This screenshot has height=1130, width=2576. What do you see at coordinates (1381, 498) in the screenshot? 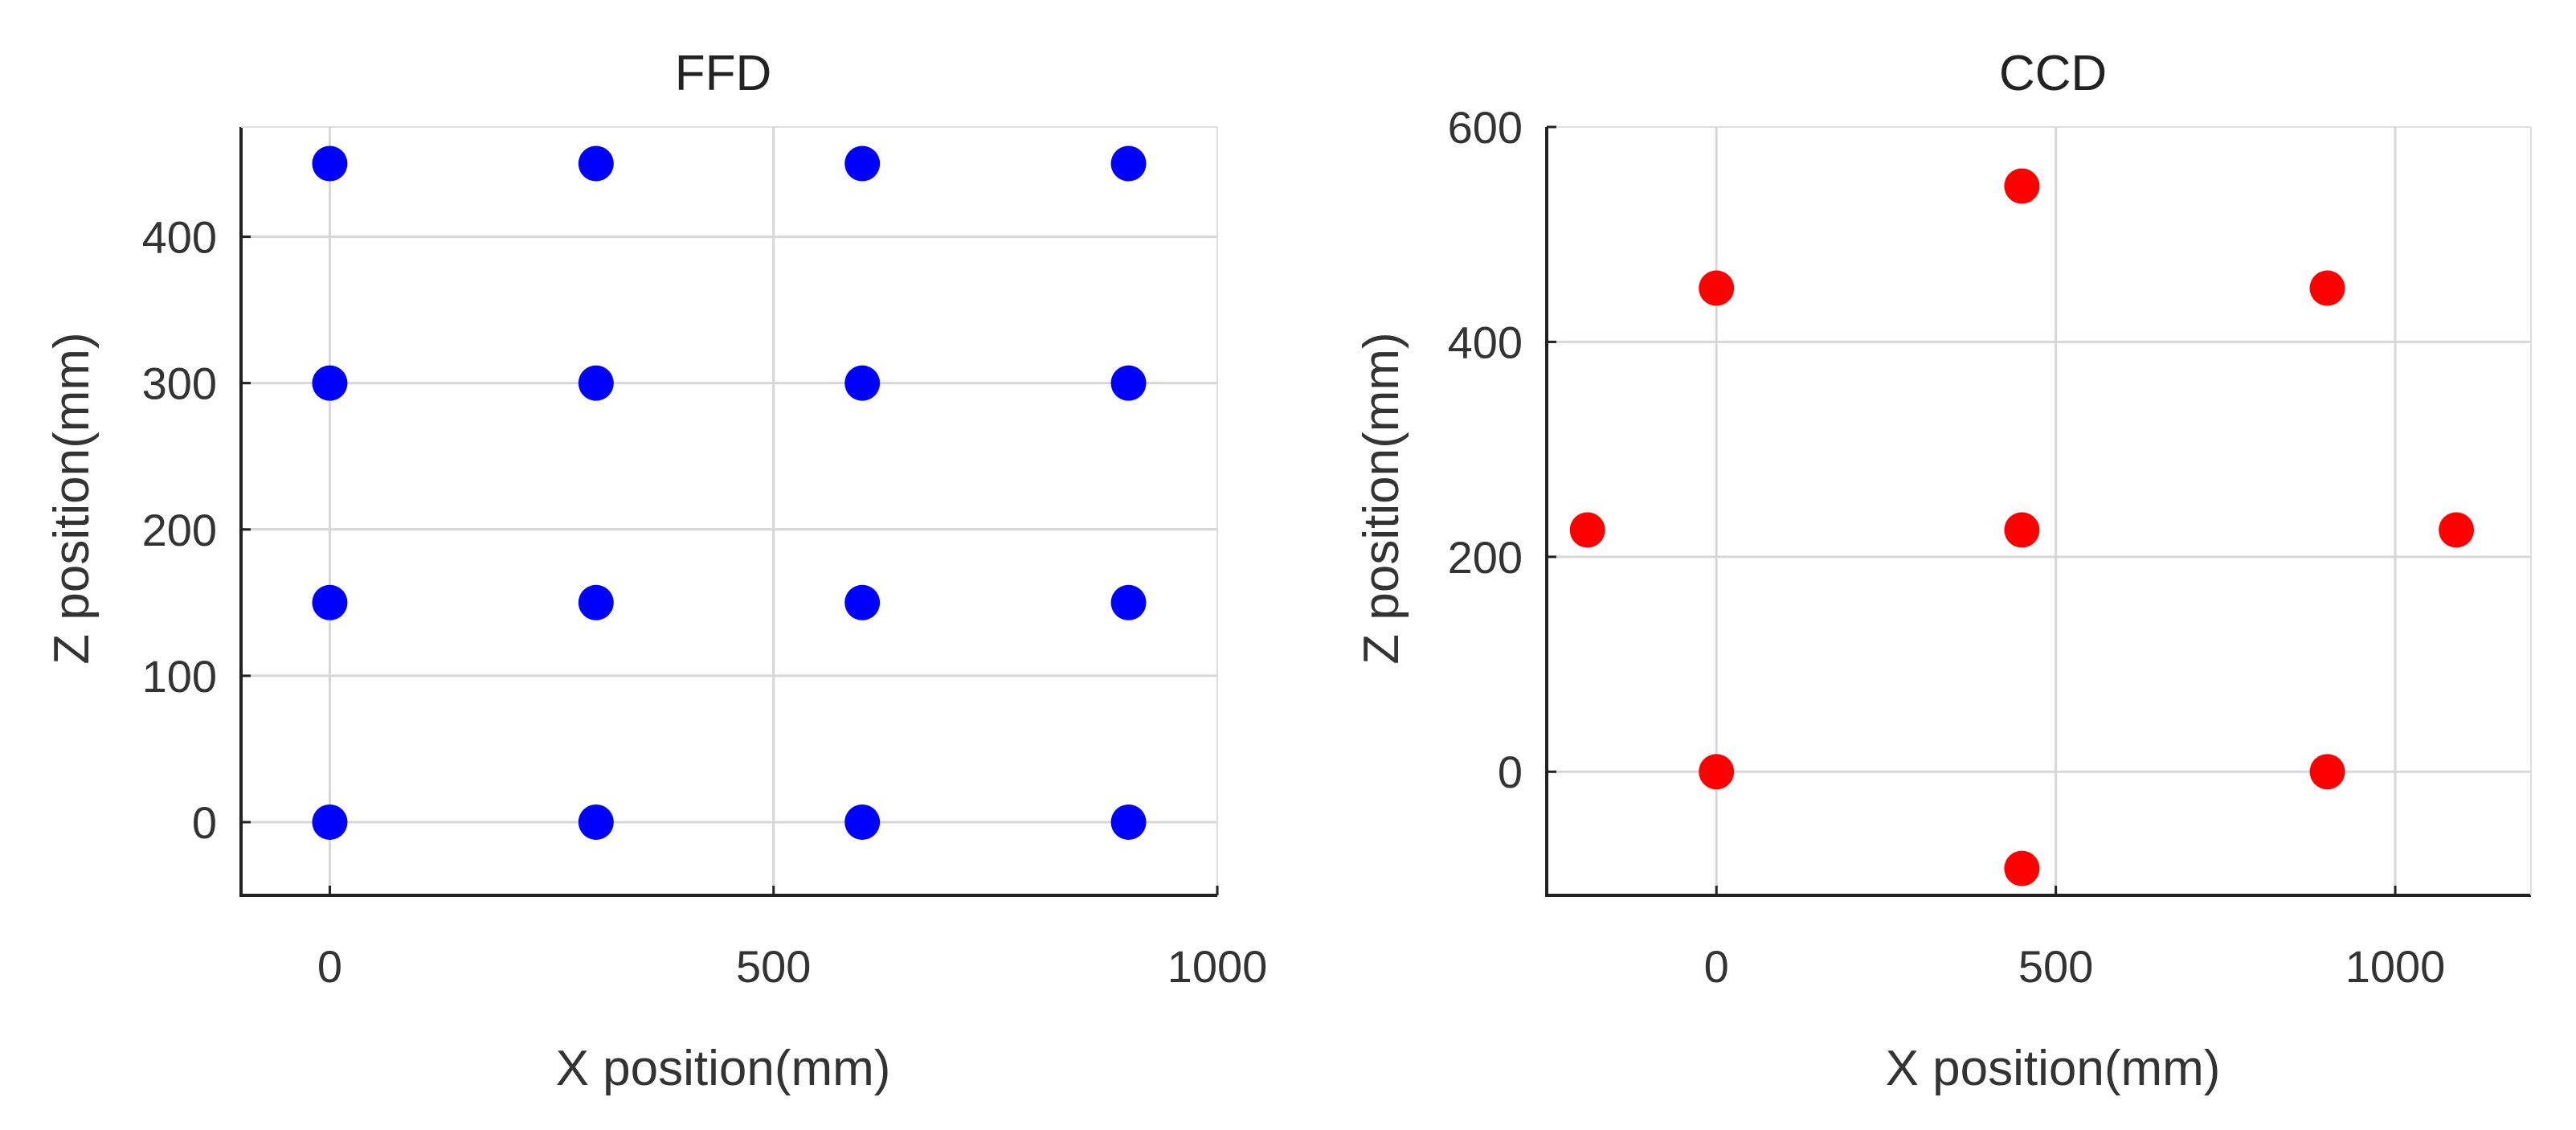
I see `ccd-y-axis-label: Z position(mm)` at bounding box center [1381, 498].